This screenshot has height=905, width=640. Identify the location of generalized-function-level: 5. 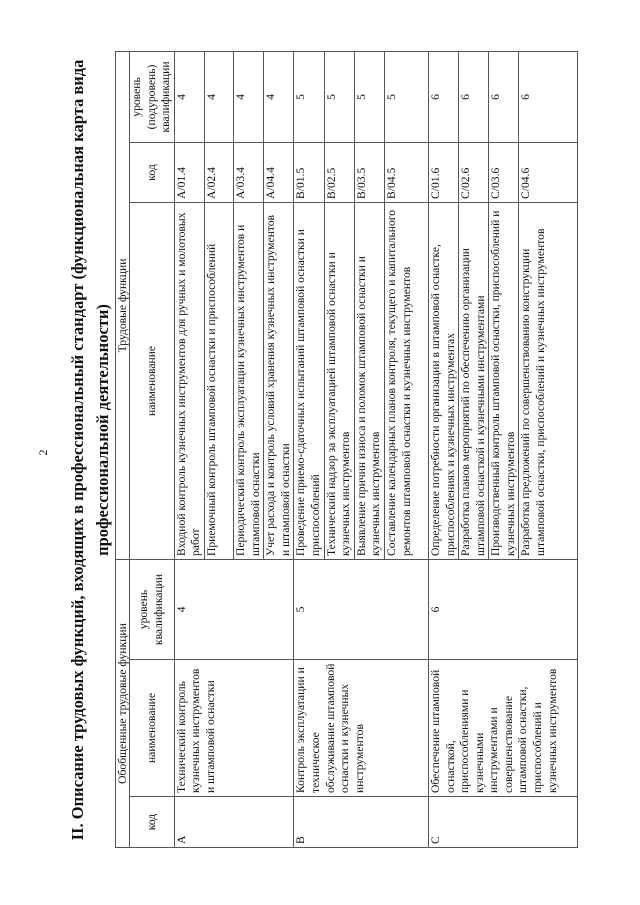
(361, 609).